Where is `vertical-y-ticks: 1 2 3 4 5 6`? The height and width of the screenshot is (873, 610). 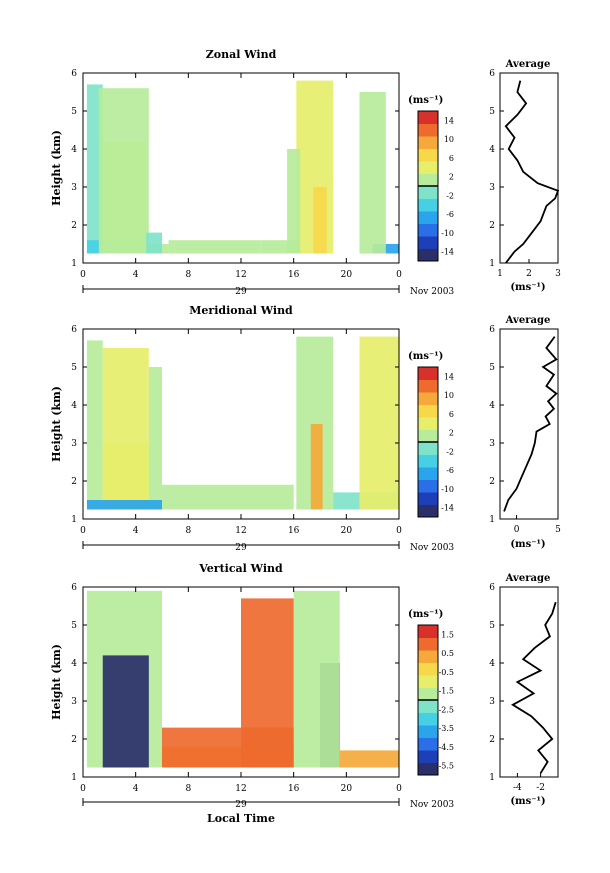
vertical-y-ticks: 1 2 3 4 5 6 is located at coordinates (235, 683).